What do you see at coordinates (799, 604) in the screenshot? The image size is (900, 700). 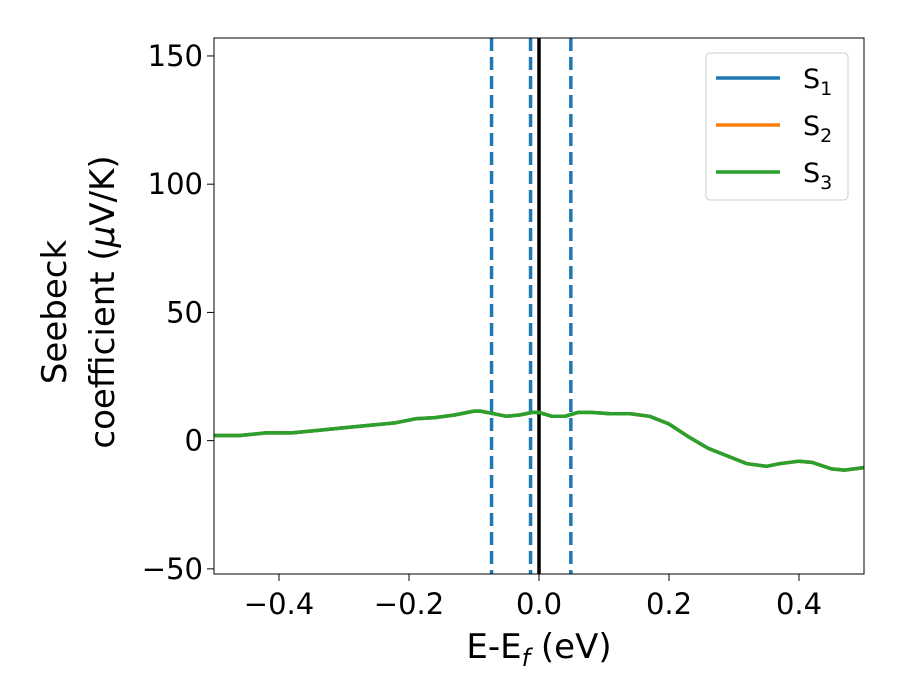 I see `x-tick-label: 0.4` at bounding box center [799, 604].